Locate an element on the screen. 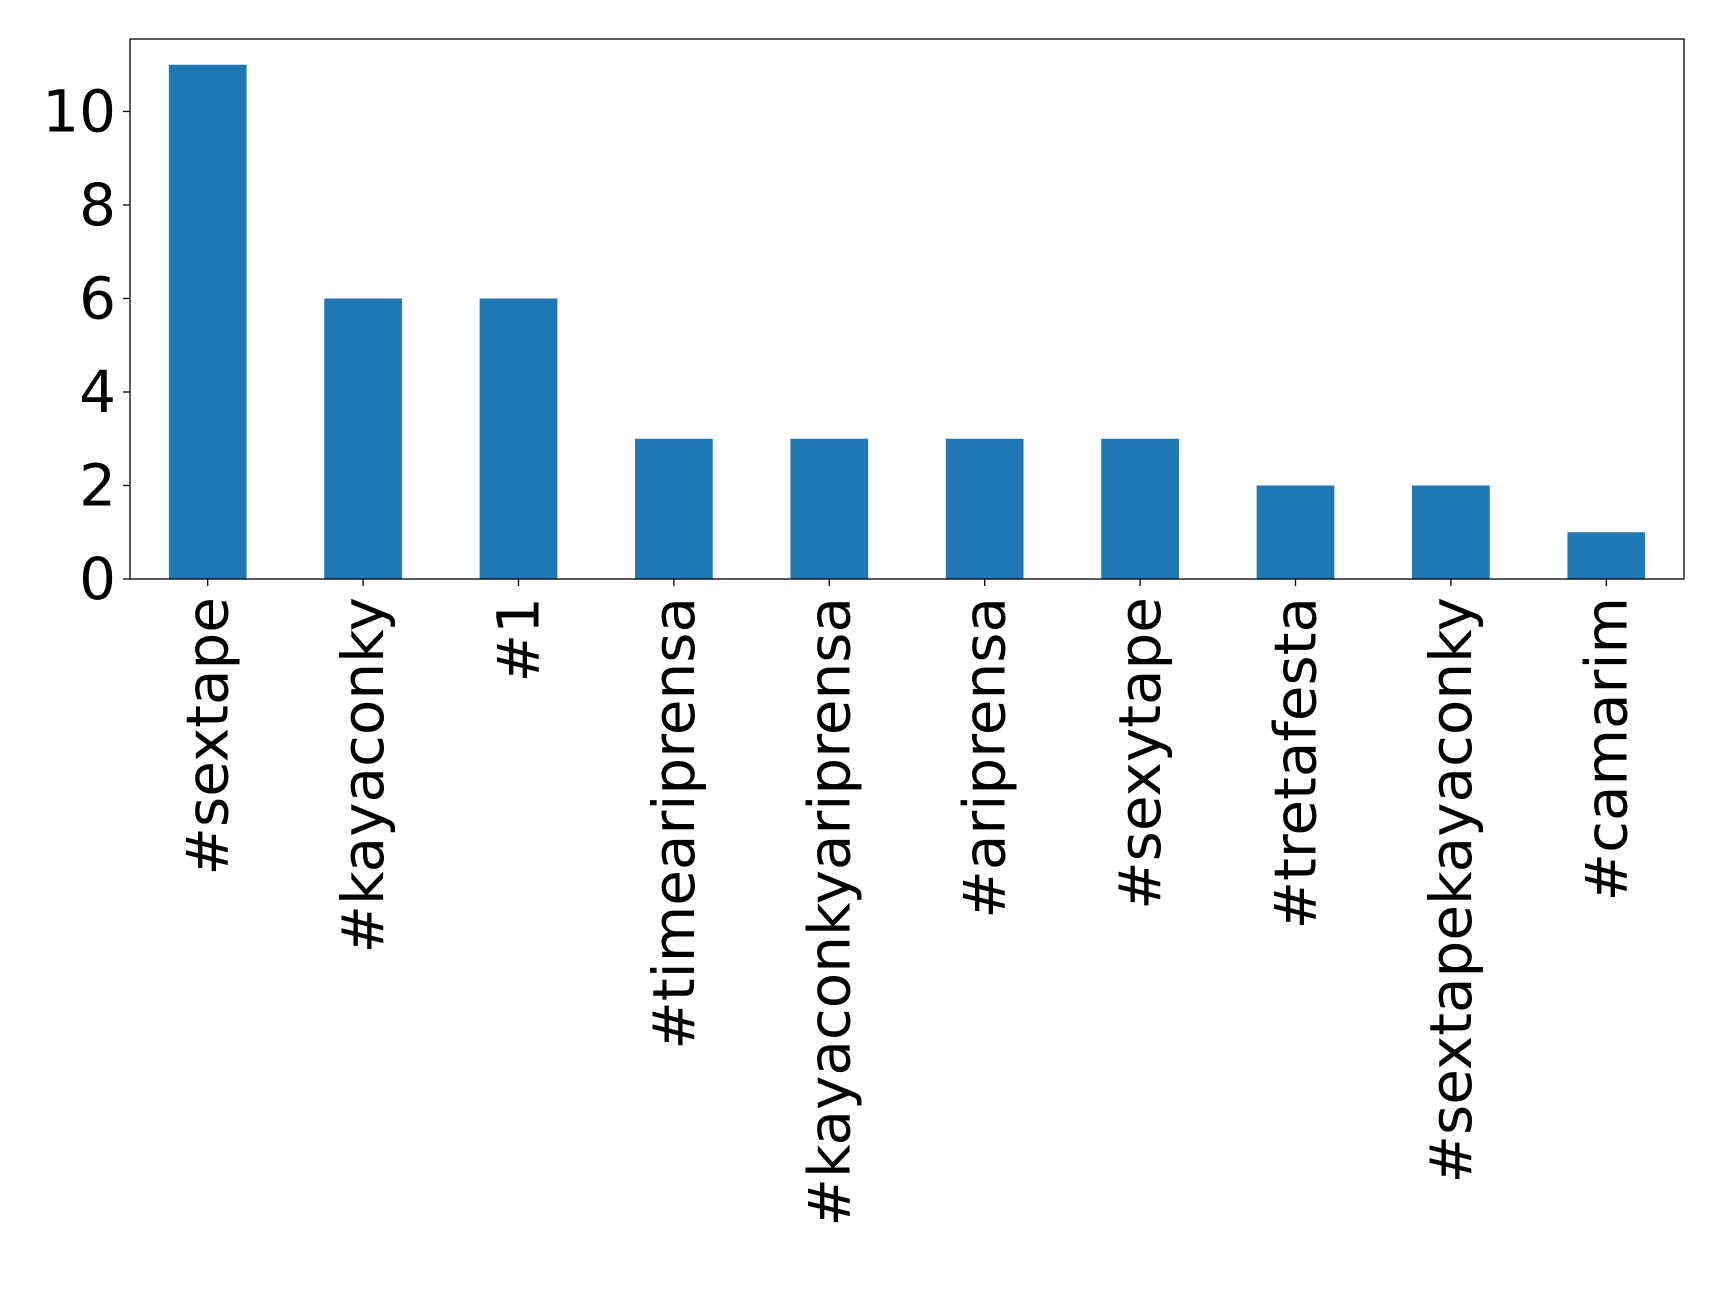  x-tick-label: #1 is located at coordinates (519, 640).